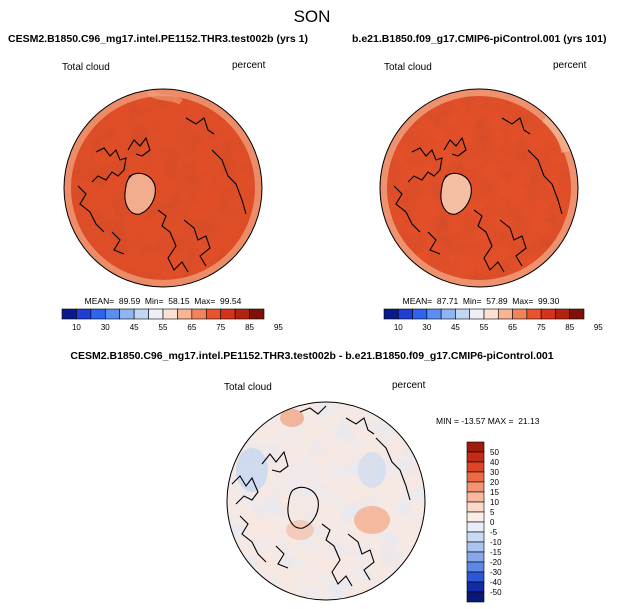  Describe the element at coordinates (496, 552) in the screenshot. I see `colorbar-tick-label: -15` at that location.